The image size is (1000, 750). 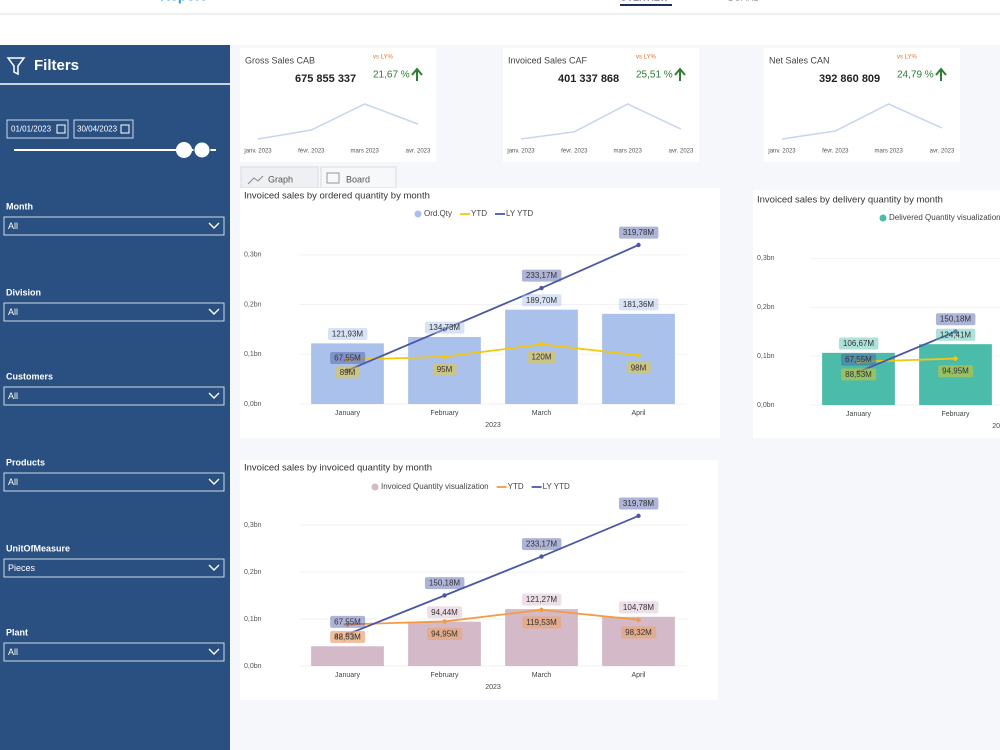 I want to click on filter-icon, so click(x=16, y=66).